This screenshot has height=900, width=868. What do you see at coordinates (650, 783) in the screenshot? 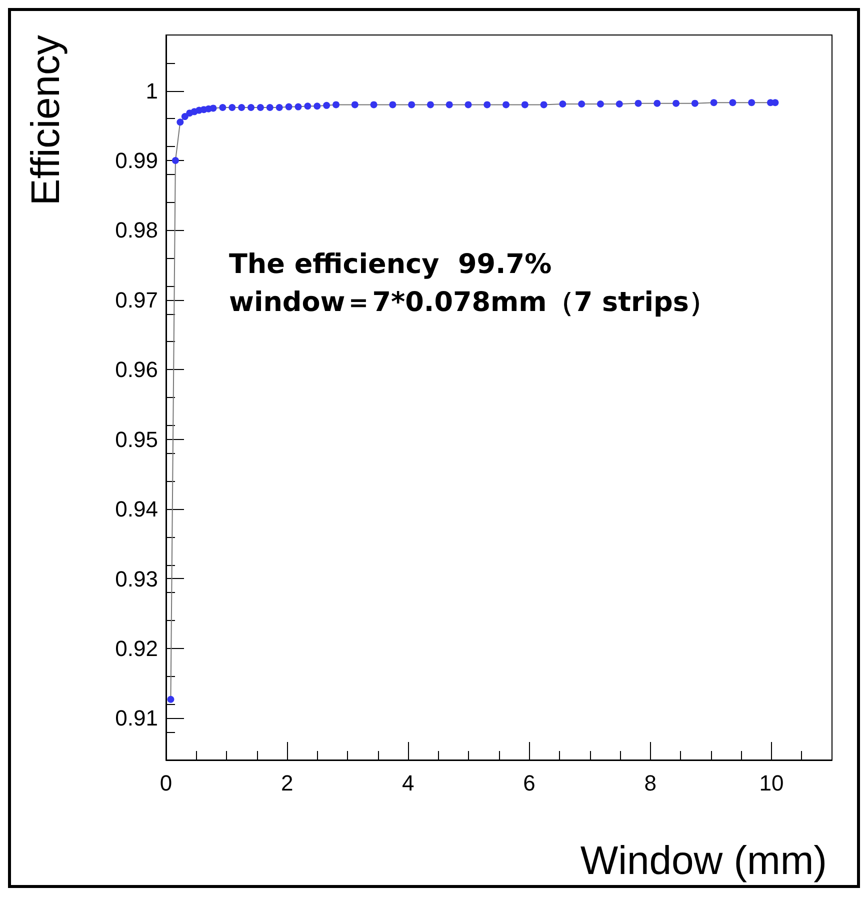
I see `x-tick-label: 8` at bounding box center [650, 783].